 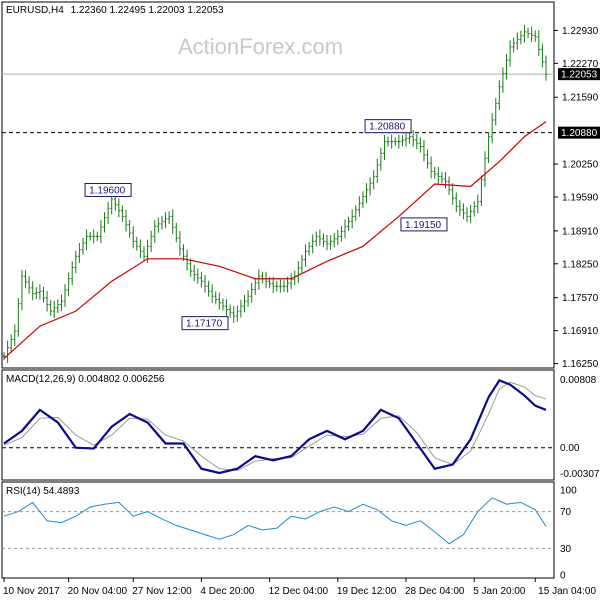 I want to click on macd-tick-label: 0.00808, so click(x=578, y=380).